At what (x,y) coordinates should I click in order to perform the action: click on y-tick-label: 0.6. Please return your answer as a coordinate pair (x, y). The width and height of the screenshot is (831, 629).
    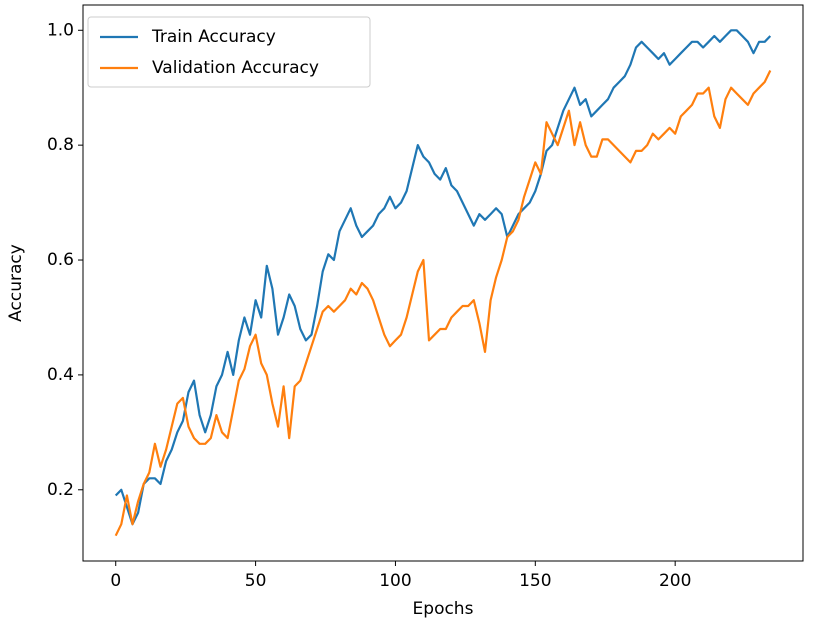
    Looking at the image, I should click on (60, 260).